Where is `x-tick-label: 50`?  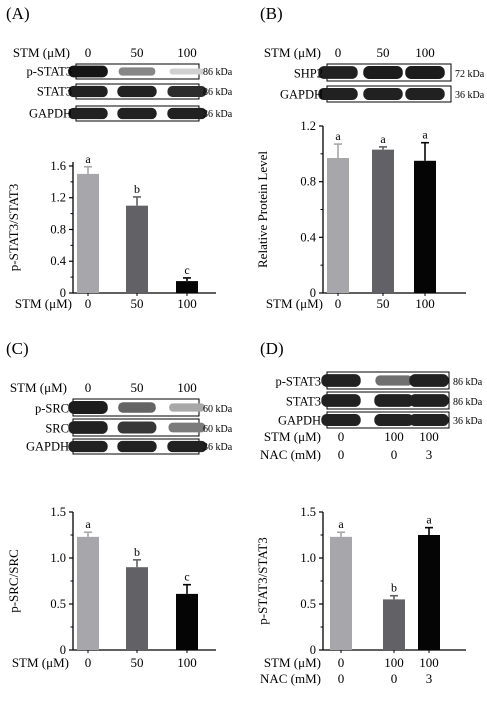
x-tick-label: 50 is located at coordinates (137, 662).